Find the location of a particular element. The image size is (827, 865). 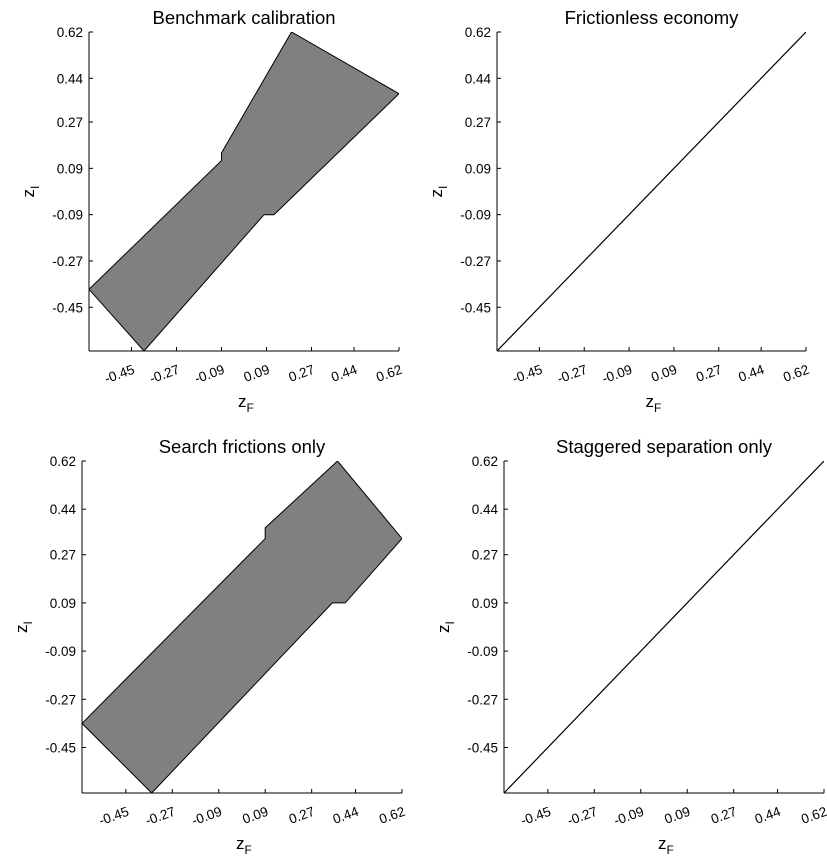

chart-title: Staggered separation only is located at coordinates (664, 446).